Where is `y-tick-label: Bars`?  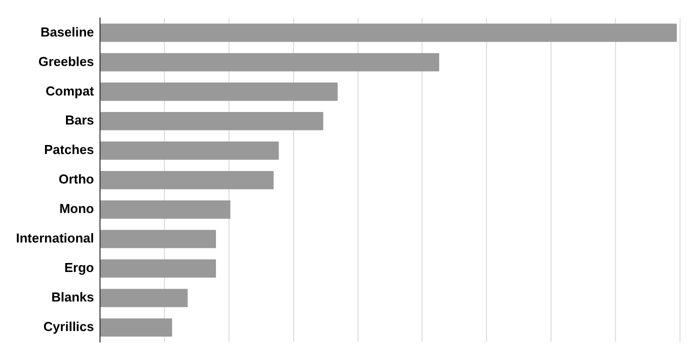 y-tick-label: Bars is located at coordinates (79, 120).